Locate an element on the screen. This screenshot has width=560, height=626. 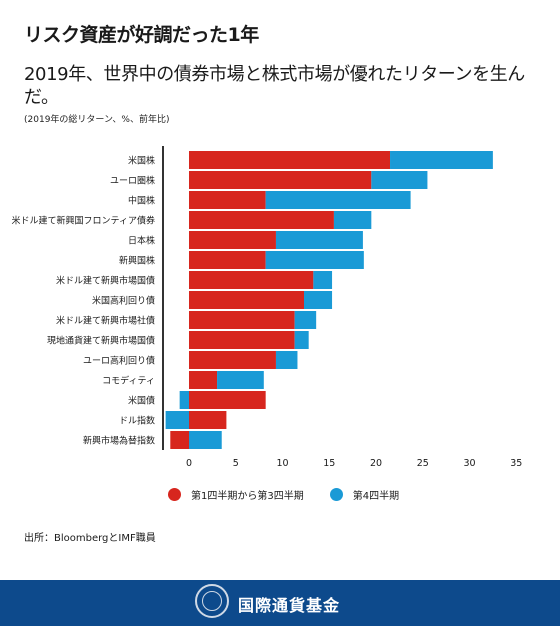
legend-item-q1q3: 第1四半期から第3四半期 is located at coordinates (236, 494).